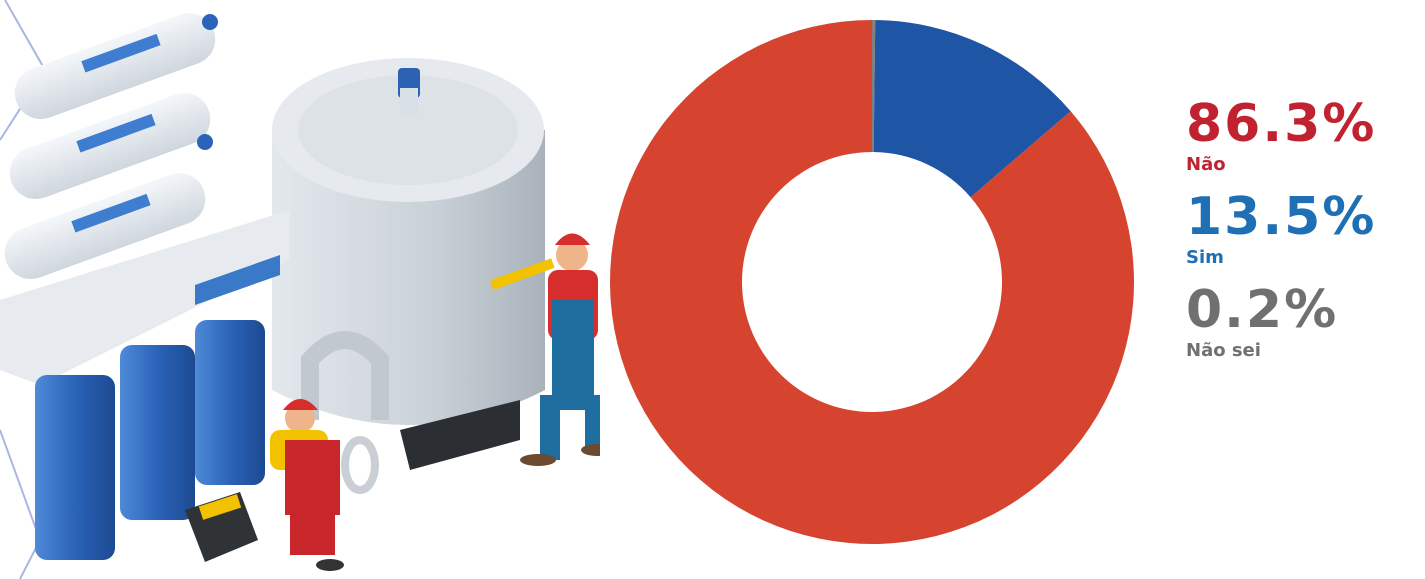 The width and height of the screenshot is (1425, 579). I want to click on filter-manifold, so click(145, 297).